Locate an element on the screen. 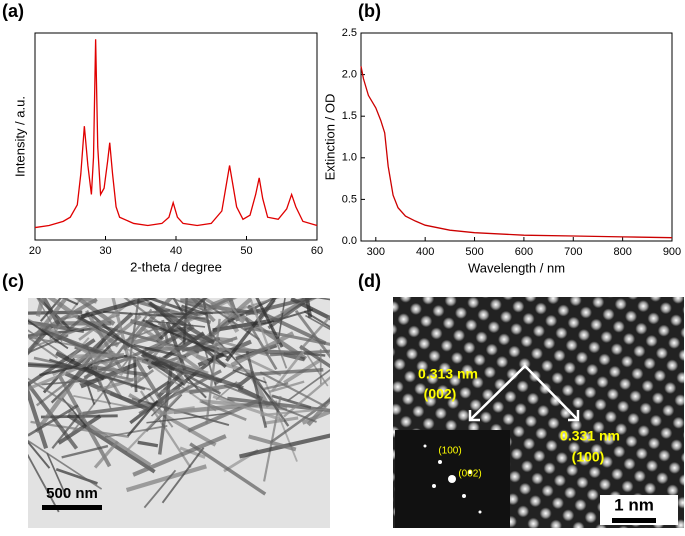  panel-label: (a) is located at coordinates (13, 11).